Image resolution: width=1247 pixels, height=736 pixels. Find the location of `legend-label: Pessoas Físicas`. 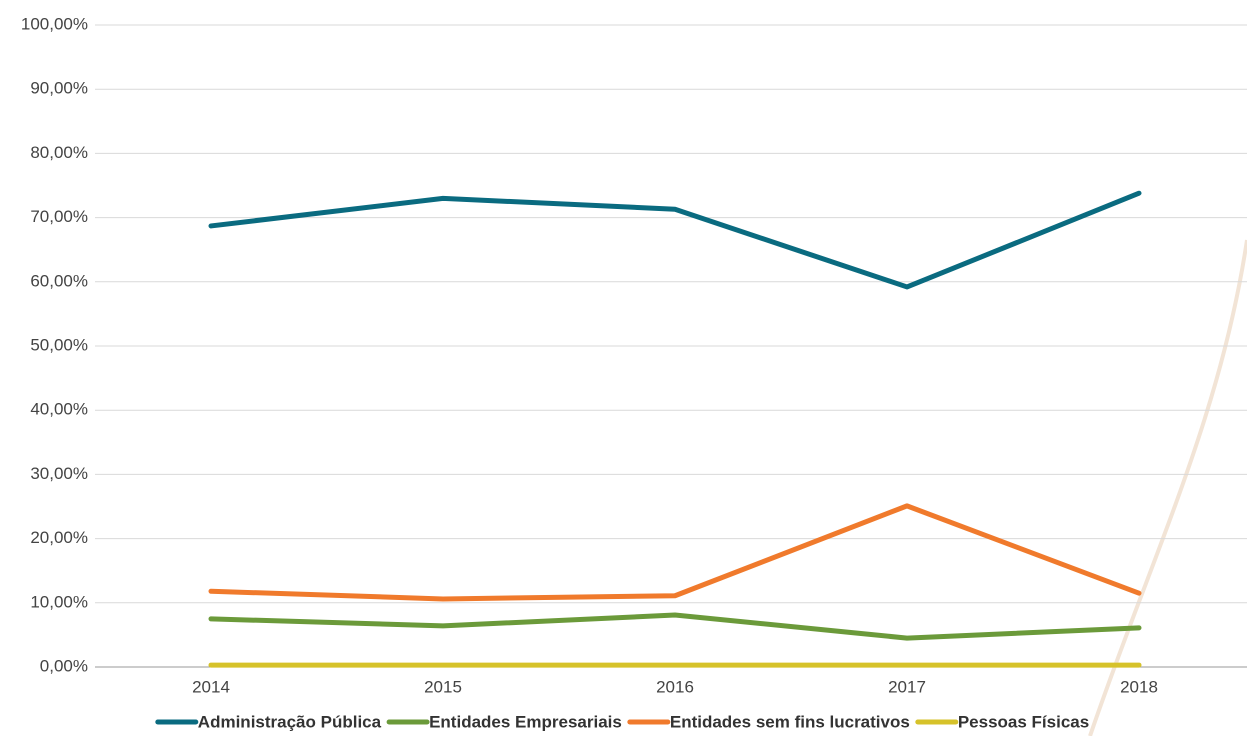

legend-label: Pessoas Físicas is located at coordinates (1023, 721).